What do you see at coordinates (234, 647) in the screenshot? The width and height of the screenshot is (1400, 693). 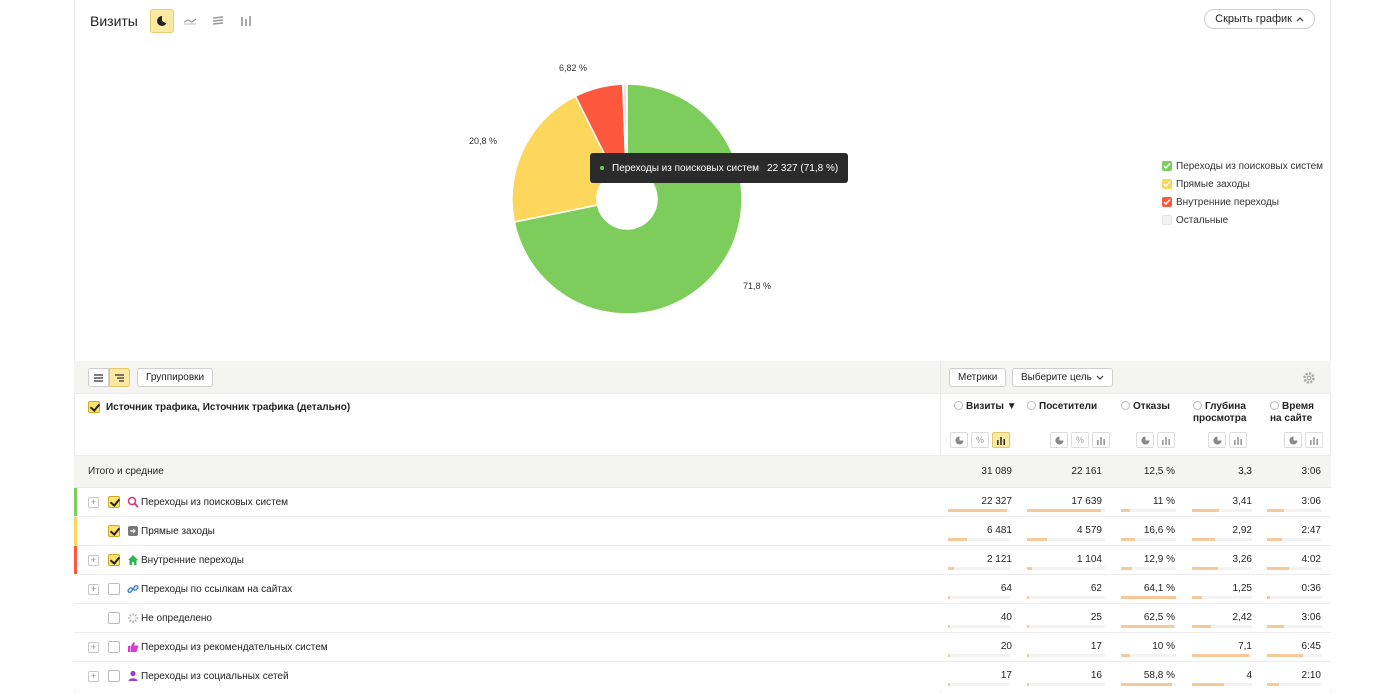 I see `row-label: Переходы из рекомендательных систем` at bounding box center [234, 647].